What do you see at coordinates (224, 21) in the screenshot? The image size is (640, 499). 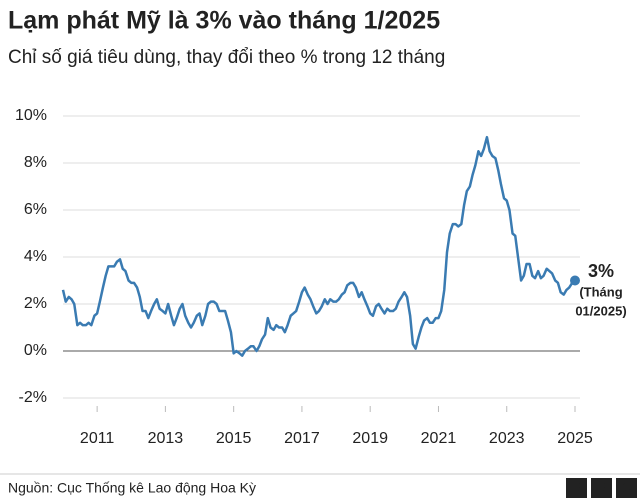 I see `chart-title: Lạm phát Mỹ là 3% vào tháng 1/2025` at bounding box center [224, 21].